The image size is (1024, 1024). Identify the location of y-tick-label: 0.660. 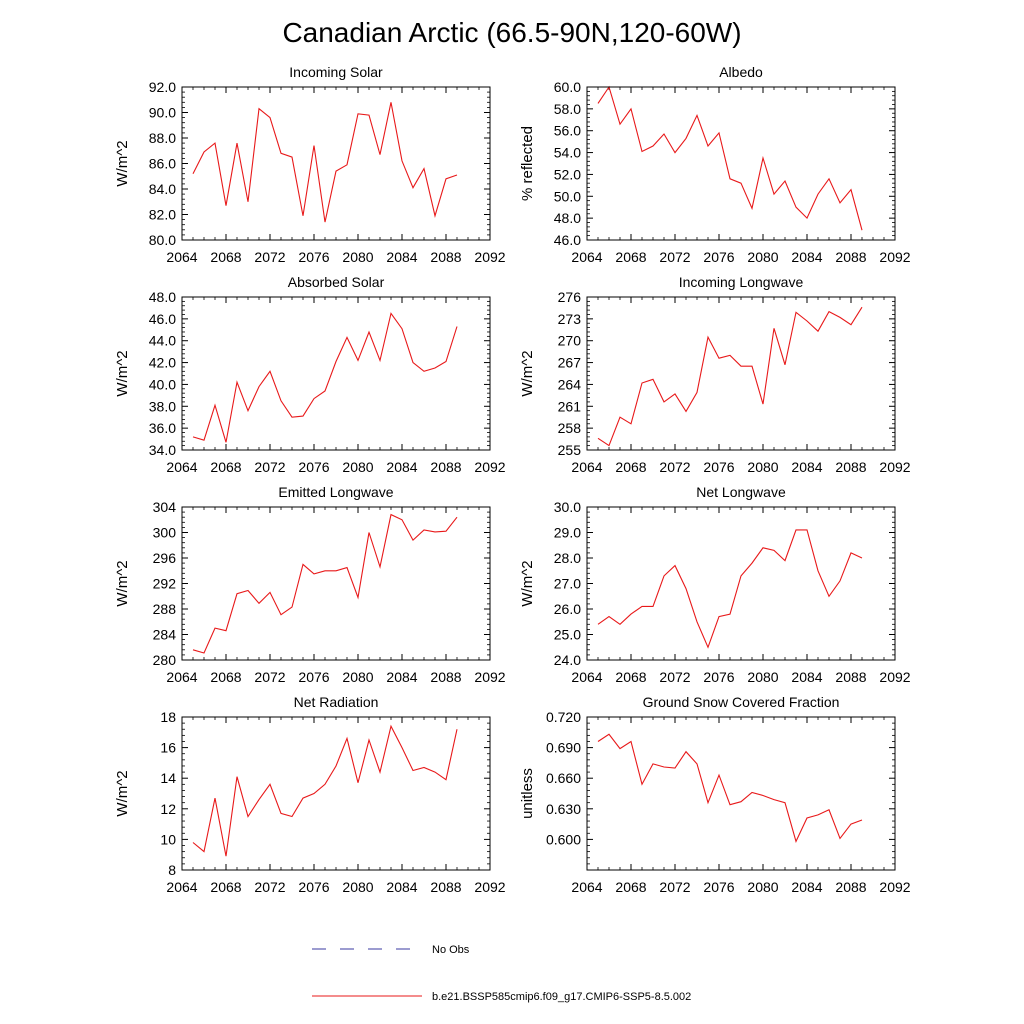
(563, 778).